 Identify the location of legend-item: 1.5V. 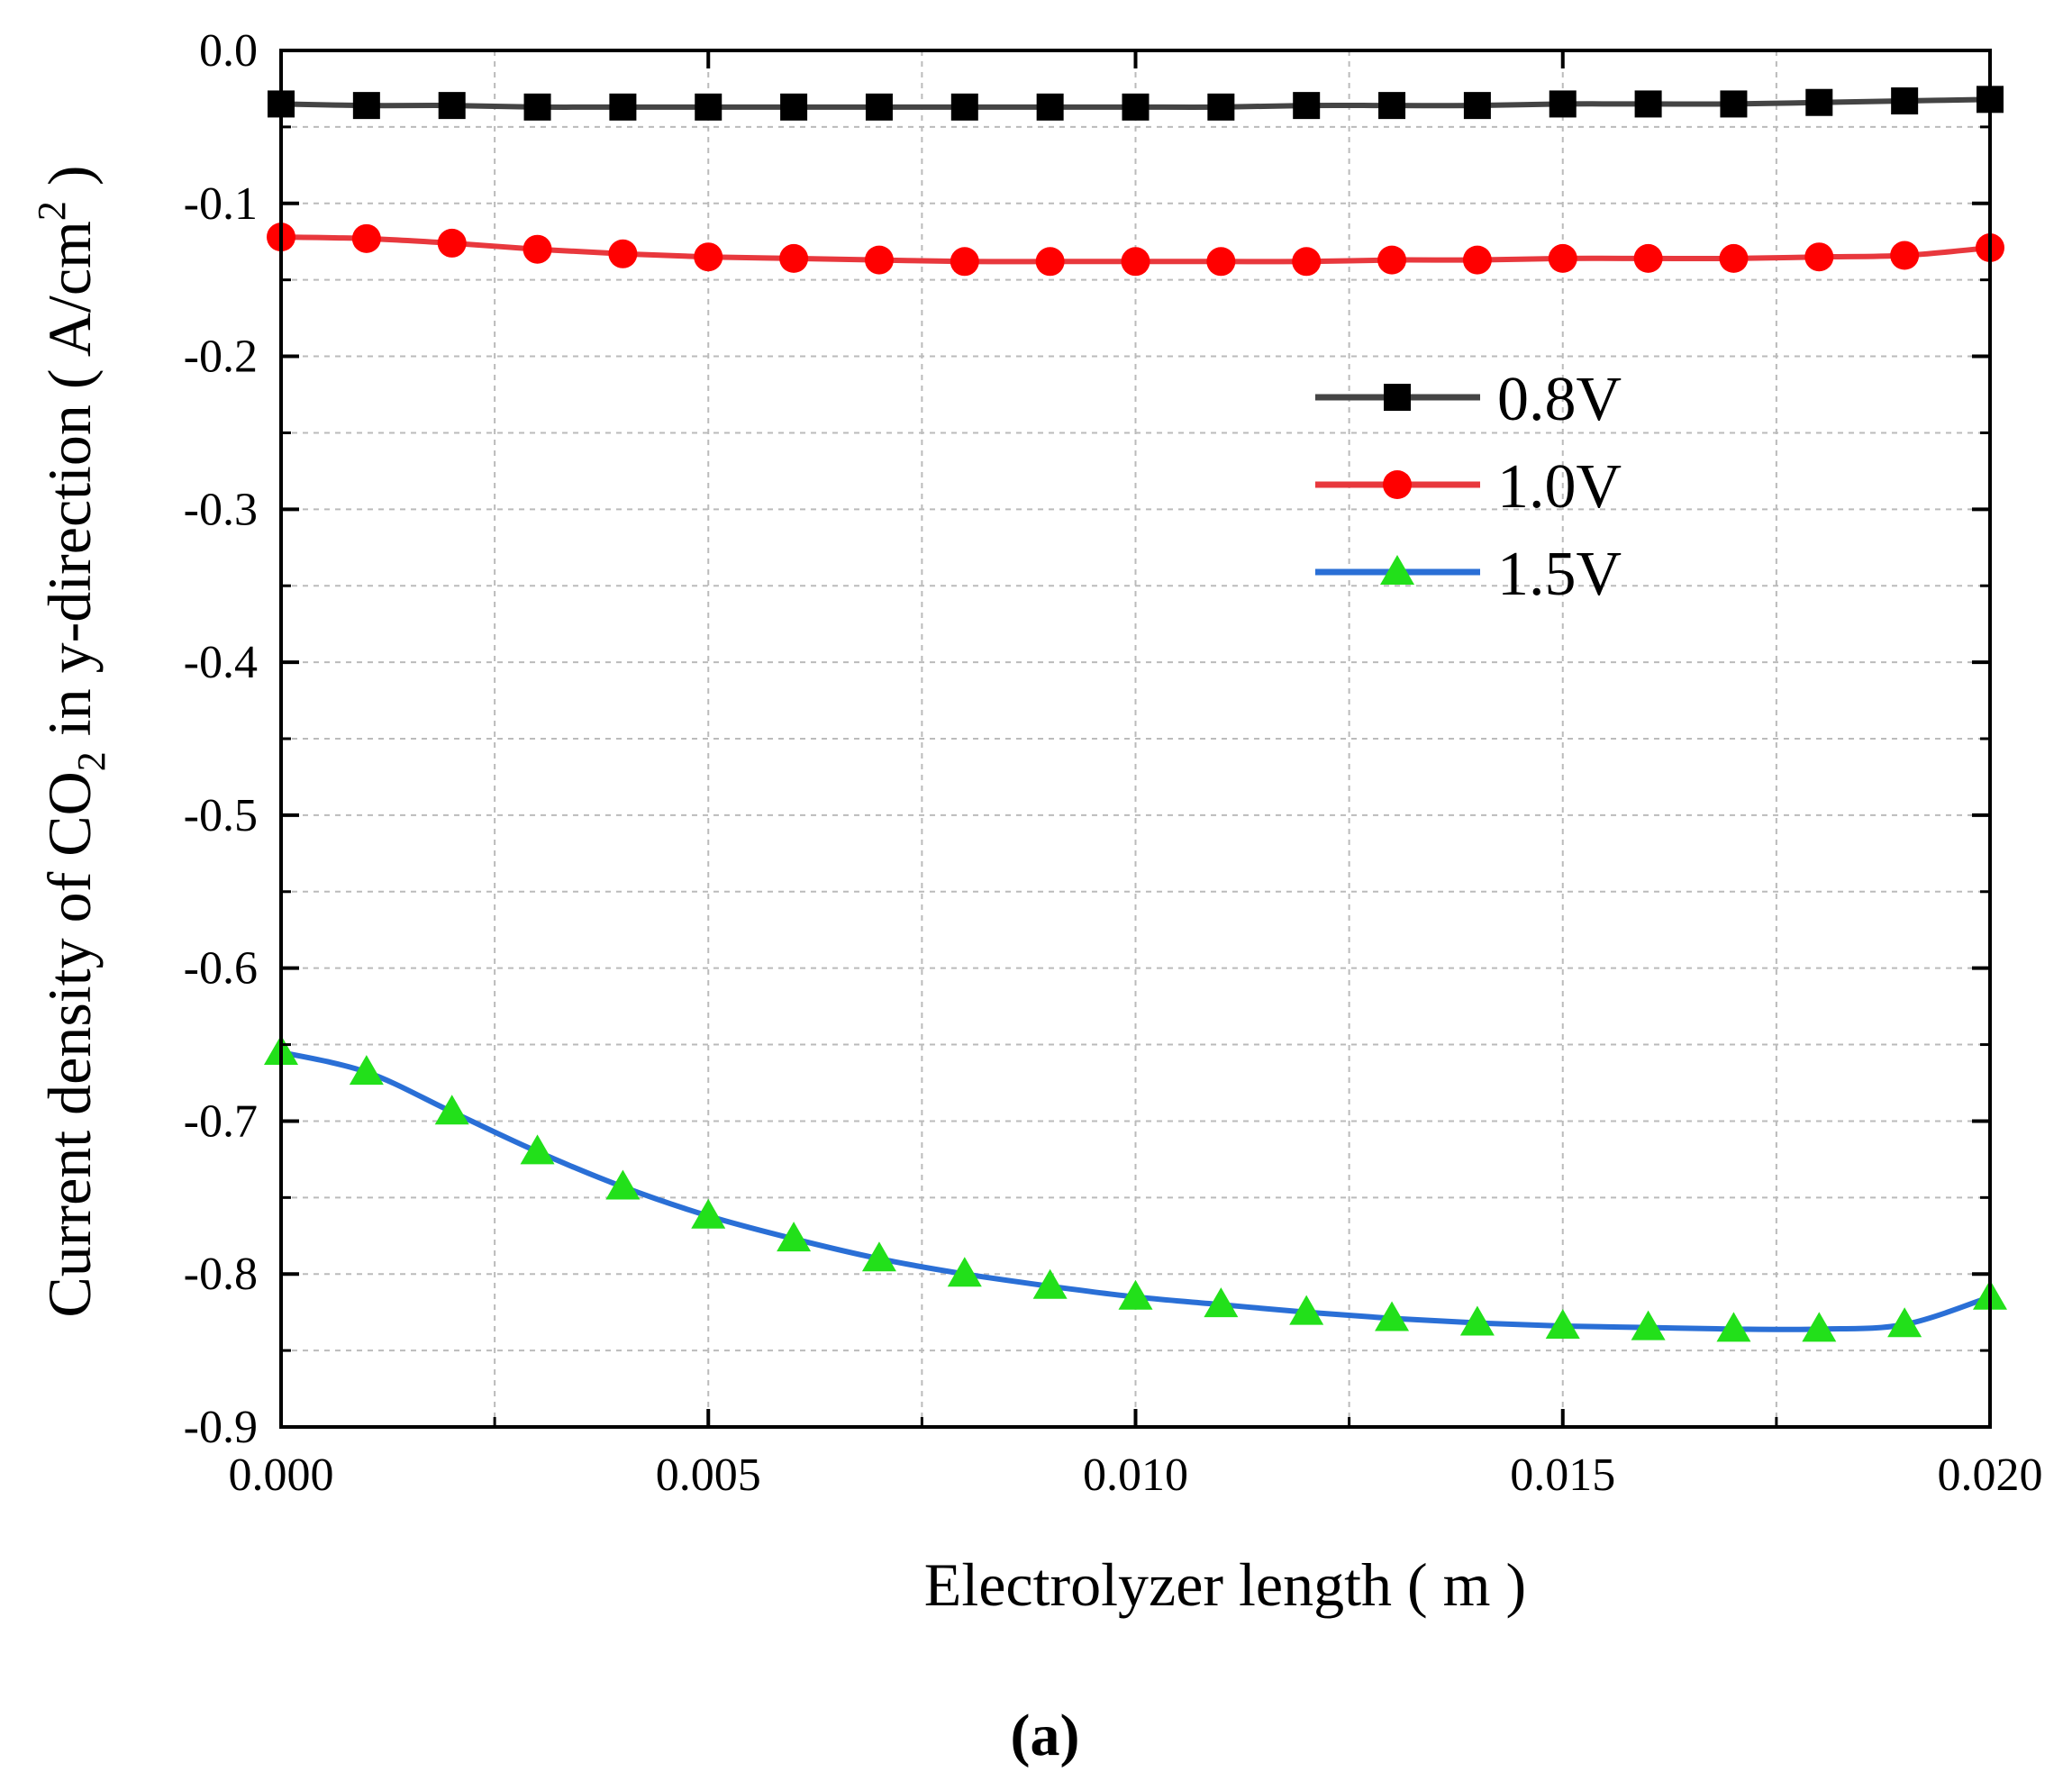
(1468, 574).